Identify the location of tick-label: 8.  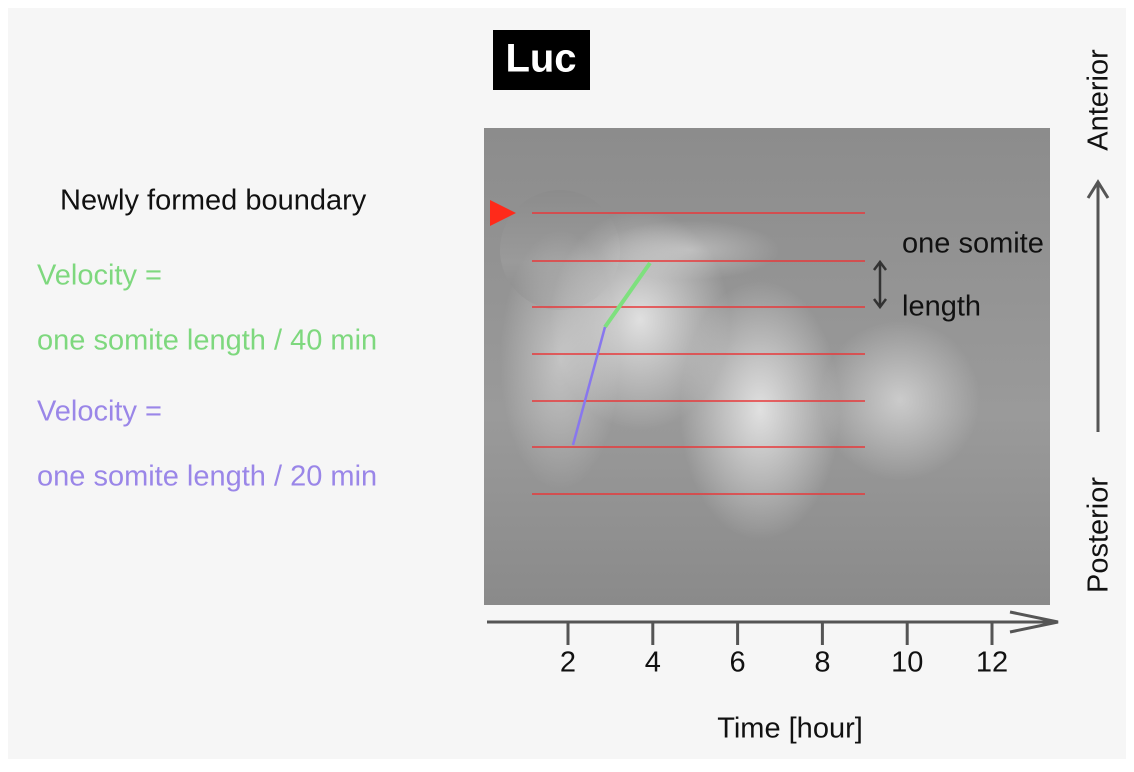
(822, 663).